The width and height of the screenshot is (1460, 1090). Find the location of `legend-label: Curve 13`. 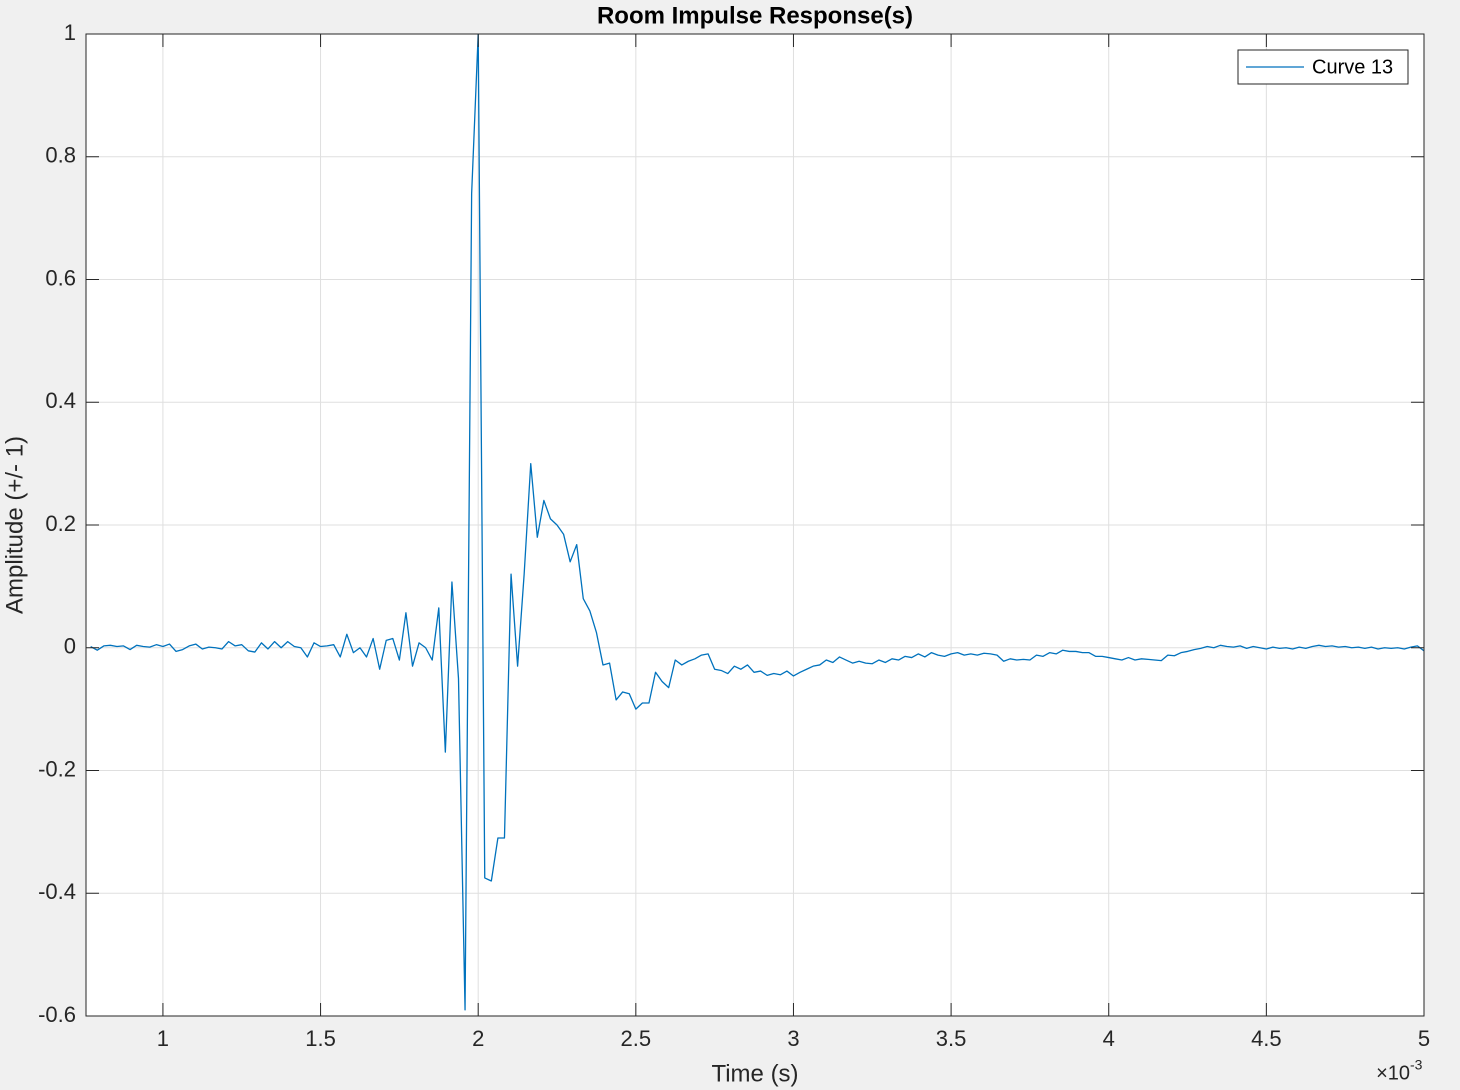

legend-label: Curve 13 is located at coordinates (1352, 67).